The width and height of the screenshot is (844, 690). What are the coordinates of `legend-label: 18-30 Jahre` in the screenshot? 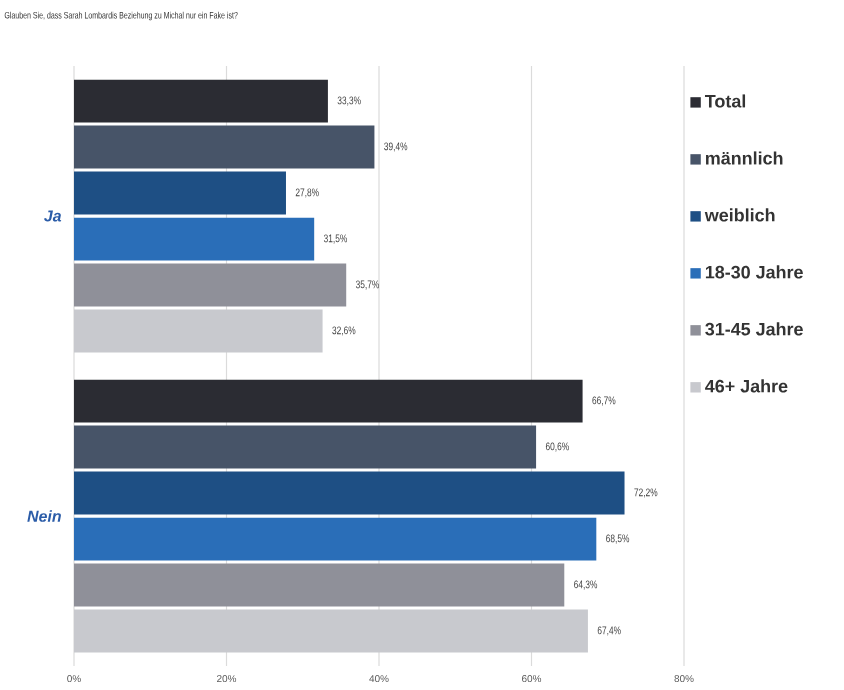 It's located at (754, 272).